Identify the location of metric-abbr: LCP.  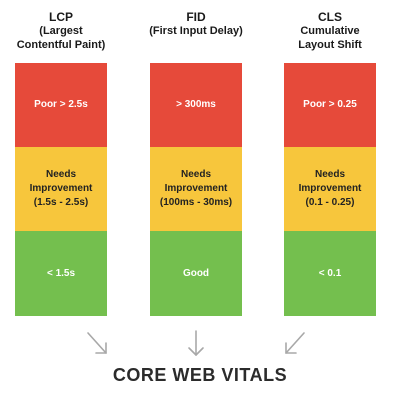
(61, 17).